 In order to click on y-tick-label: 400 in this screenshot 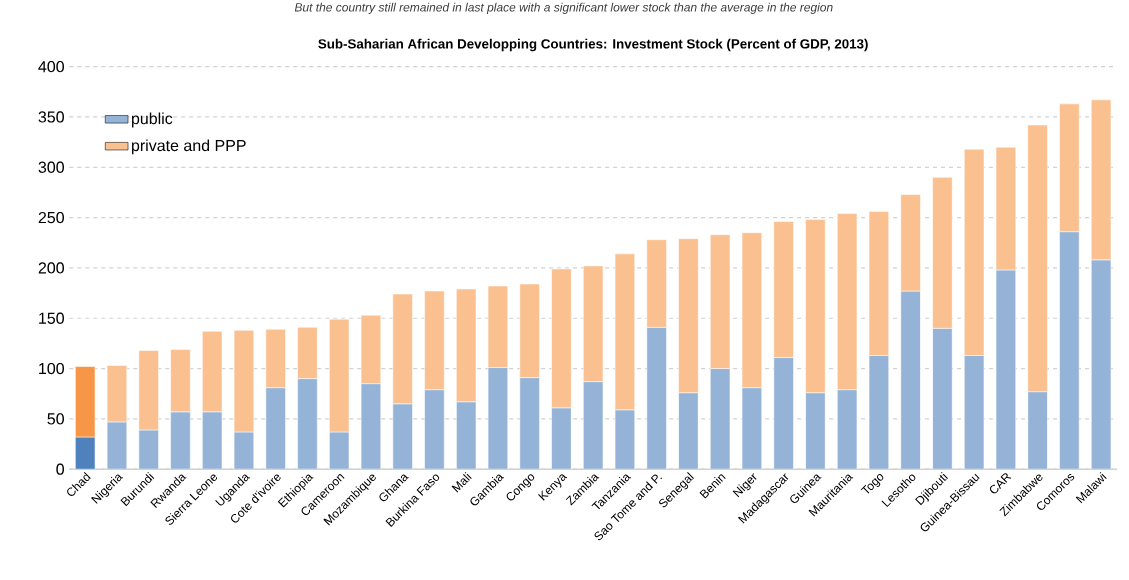, I will do `click(51, 67)`.